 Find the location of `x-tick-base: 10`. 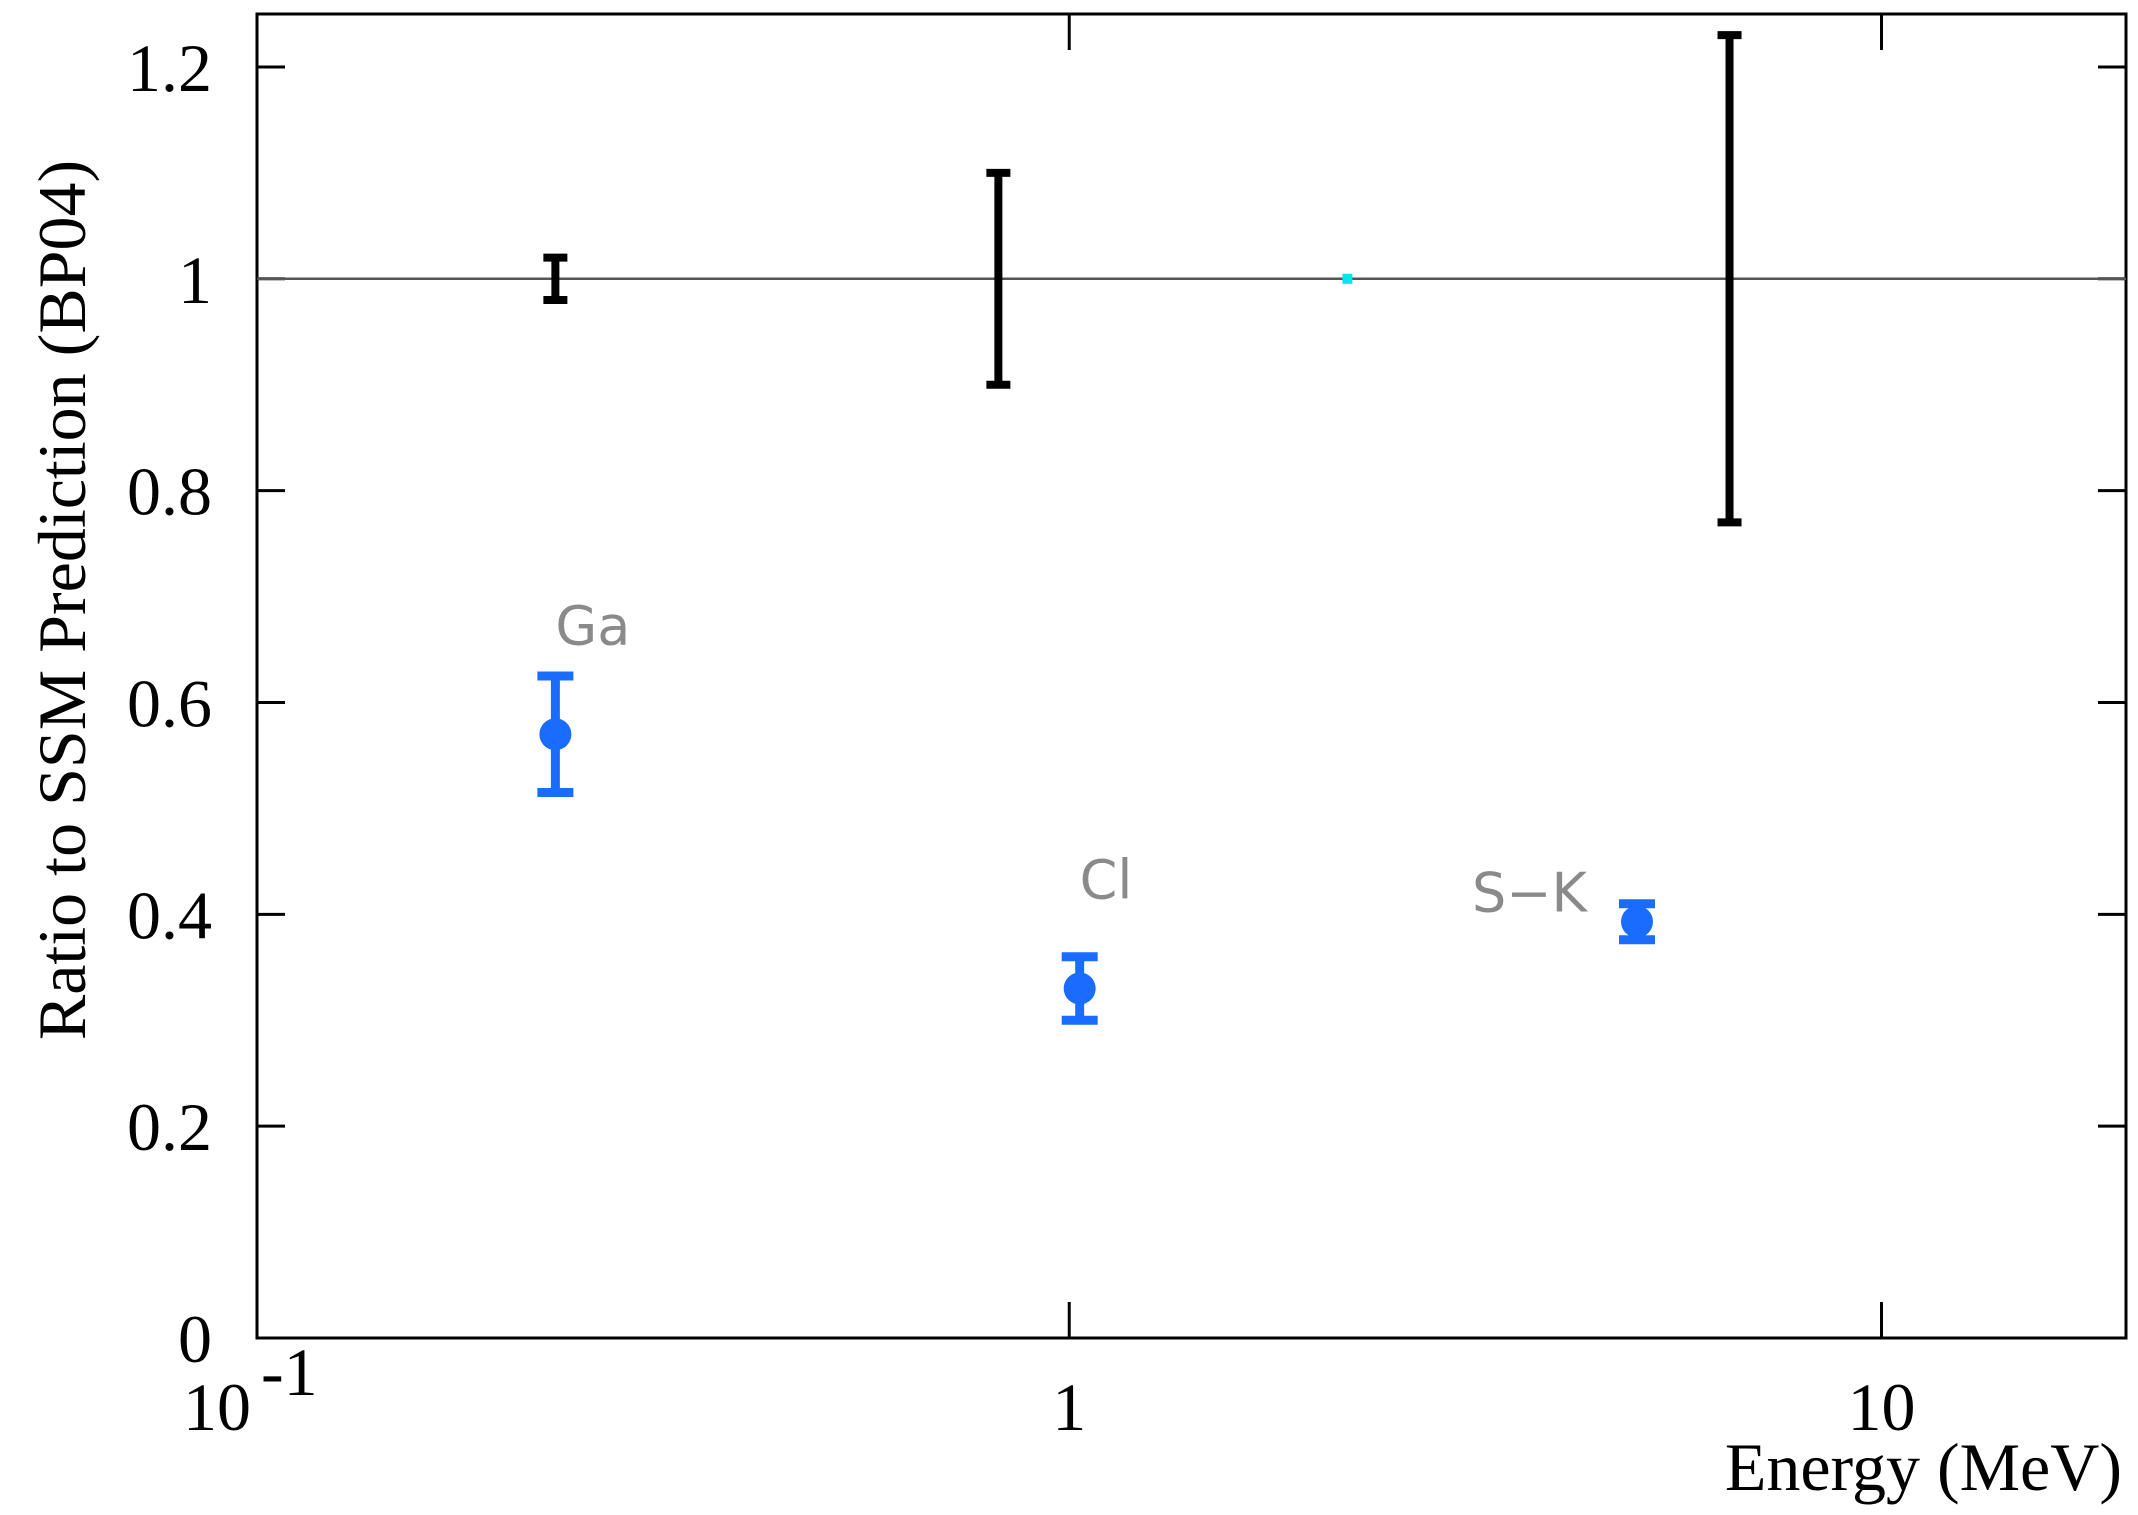

x-tick-base: 10 is located at coordinates (217, 1407).